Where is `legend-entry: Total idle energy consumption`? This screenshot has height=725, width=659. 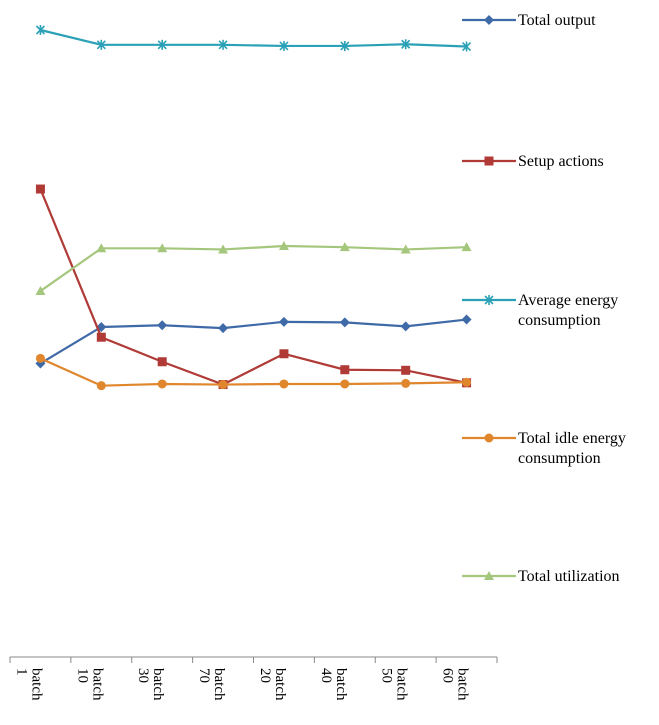
legend-entry: Total idle energy consumption is located at coordinates (544, 448).